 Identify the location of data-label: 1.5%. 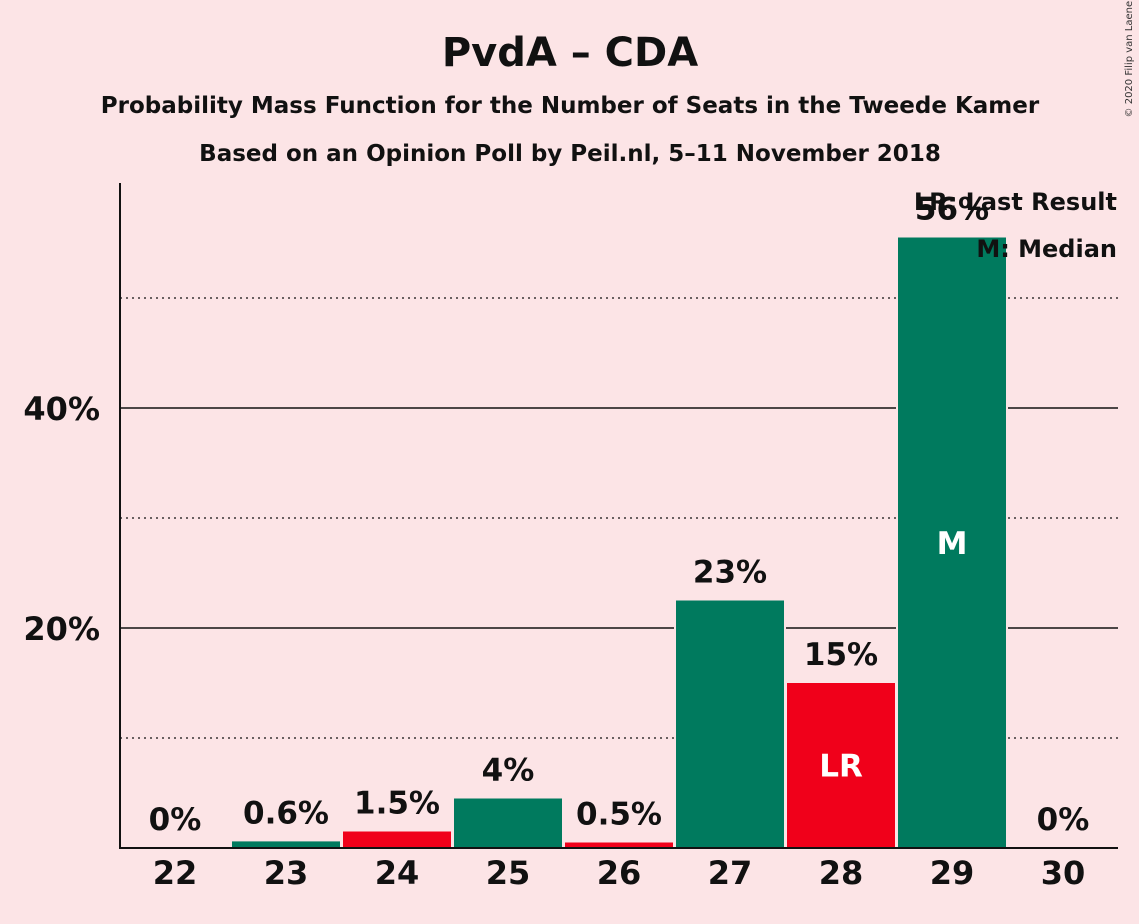
(397, 804).